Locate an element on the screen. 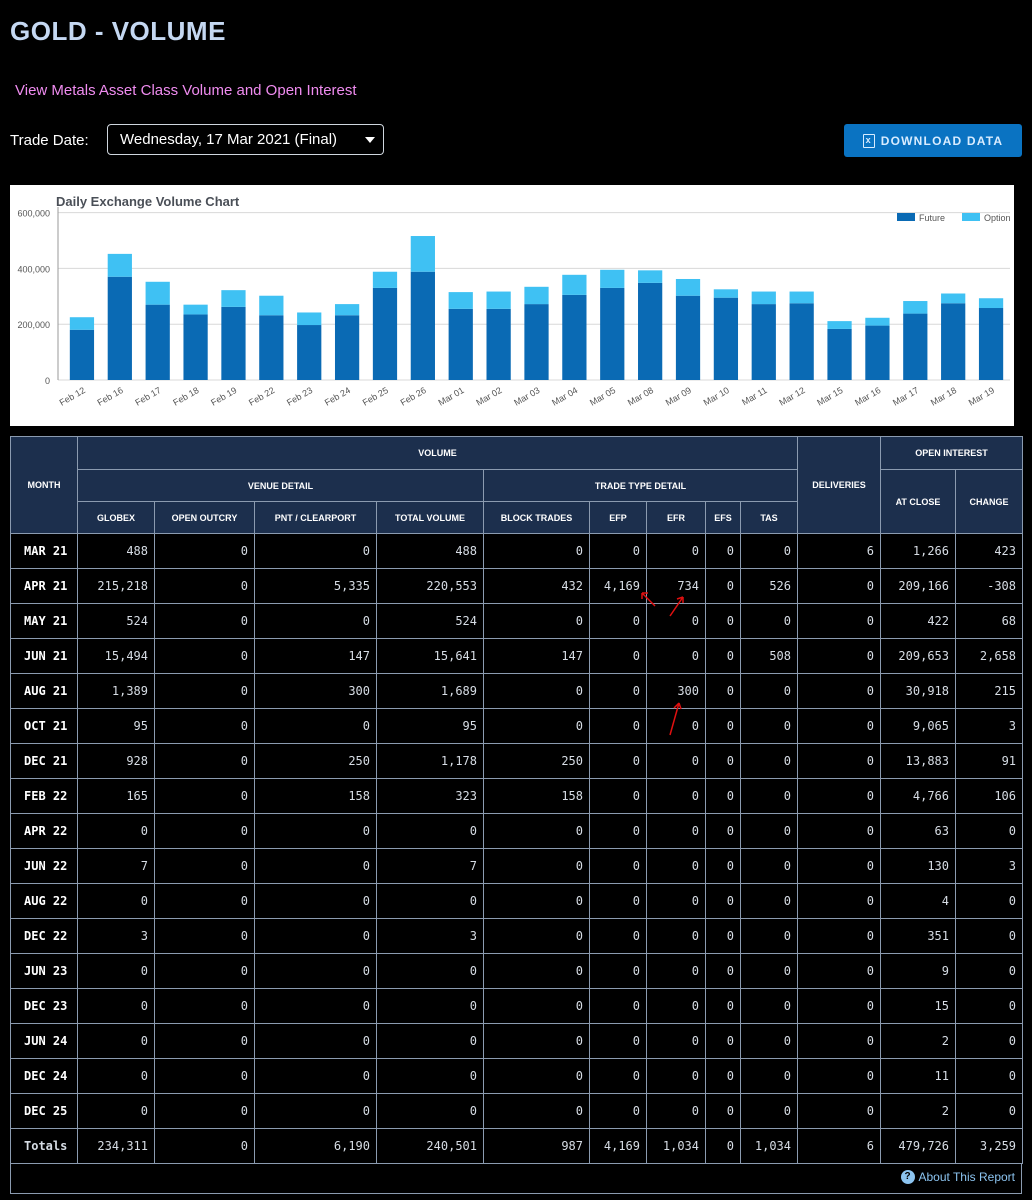 The image size is (1032, 1200). about-this-report-link: ? About This Report is located at coordinates (957, 1177).